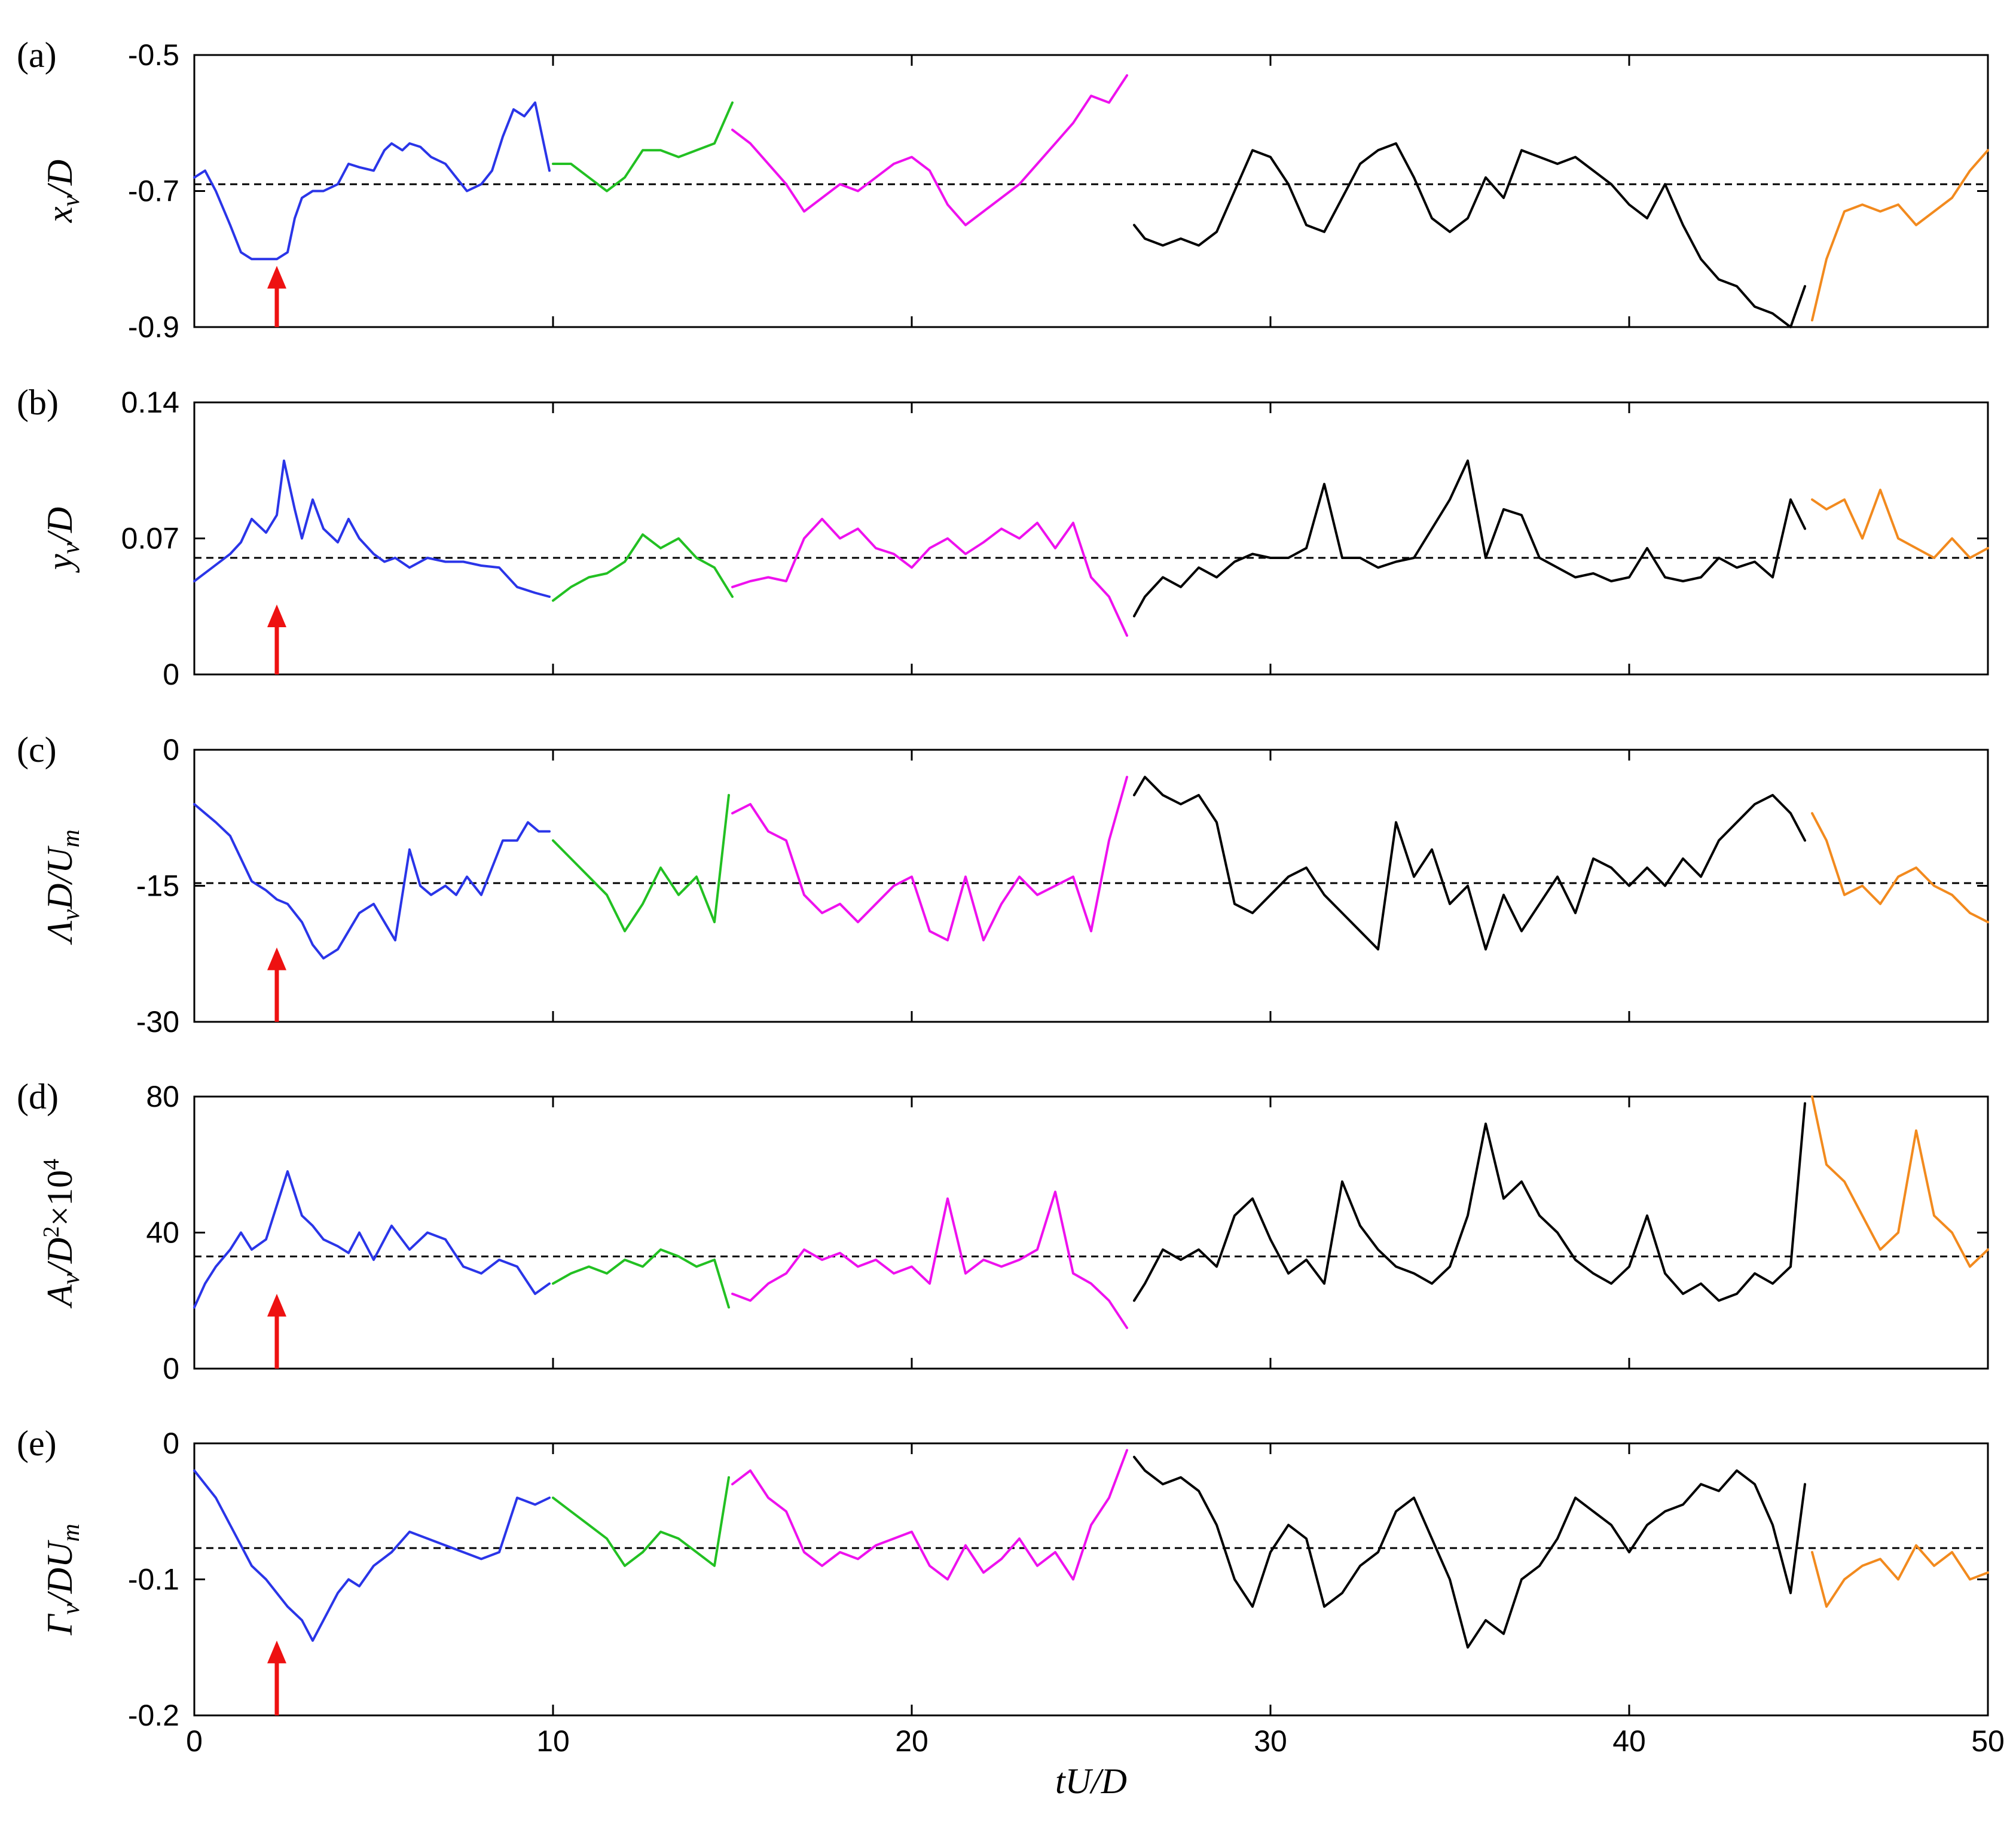  I want to click on y-axis-title: Γv/DUm, so click(62, 1579).